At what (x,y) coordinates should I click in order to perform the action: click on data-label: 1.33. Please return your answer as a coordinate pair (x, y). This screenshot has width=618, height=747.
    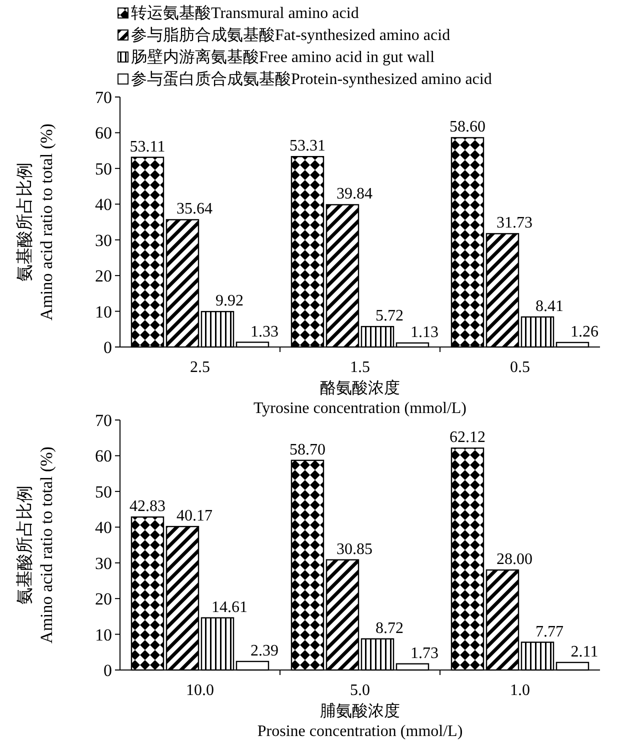
    Looking at the image, I should click on (264, 331).